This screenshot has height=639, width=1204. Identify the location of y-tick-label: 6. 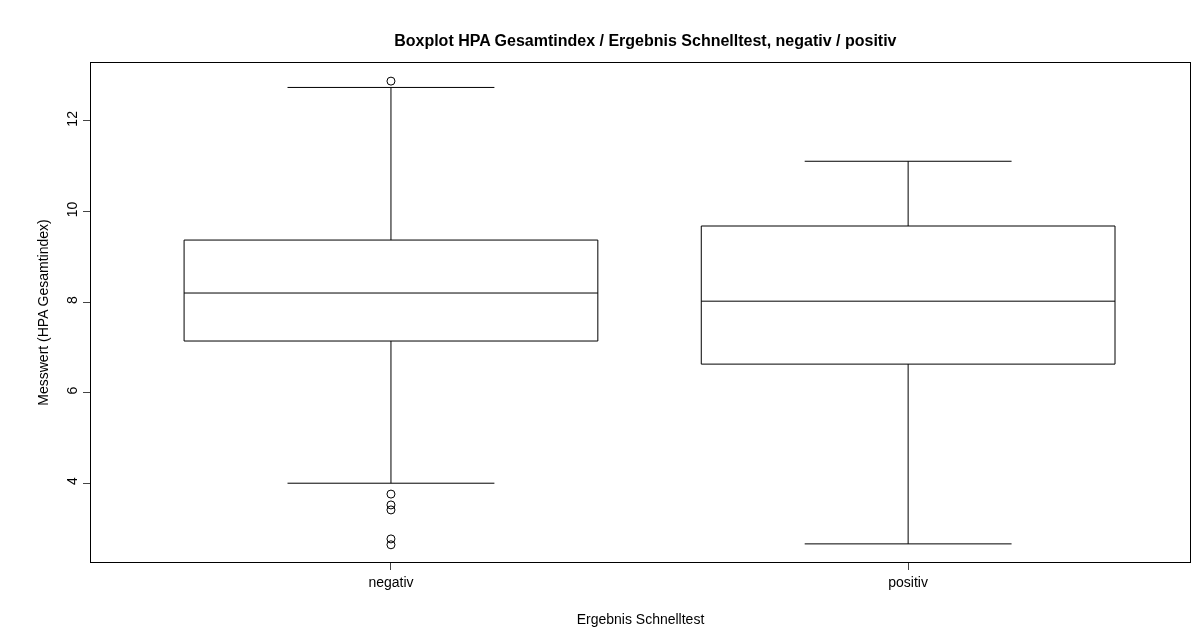
(72, 390).